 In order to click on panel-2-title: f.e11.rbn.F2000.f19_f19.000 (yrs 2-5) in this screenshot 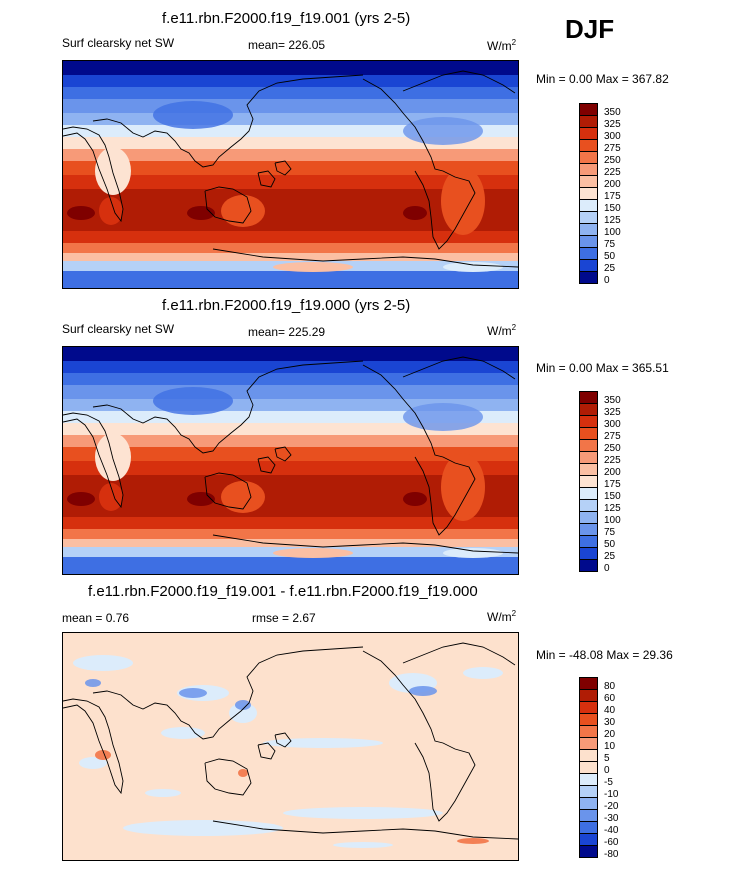, I will do `click(286, 305)`.